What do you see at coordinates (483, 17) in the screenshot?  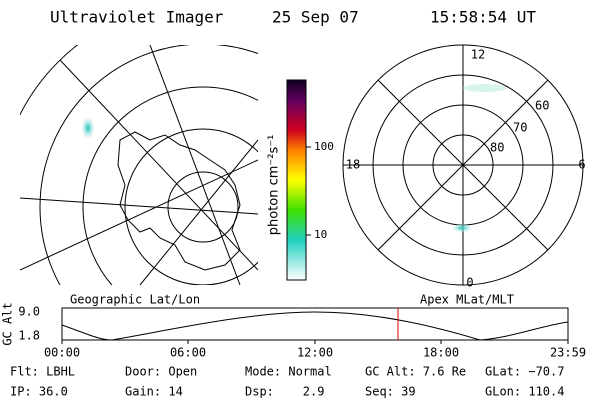 I see `time: 15:58:54 UT` at bounding box center [483, 17].